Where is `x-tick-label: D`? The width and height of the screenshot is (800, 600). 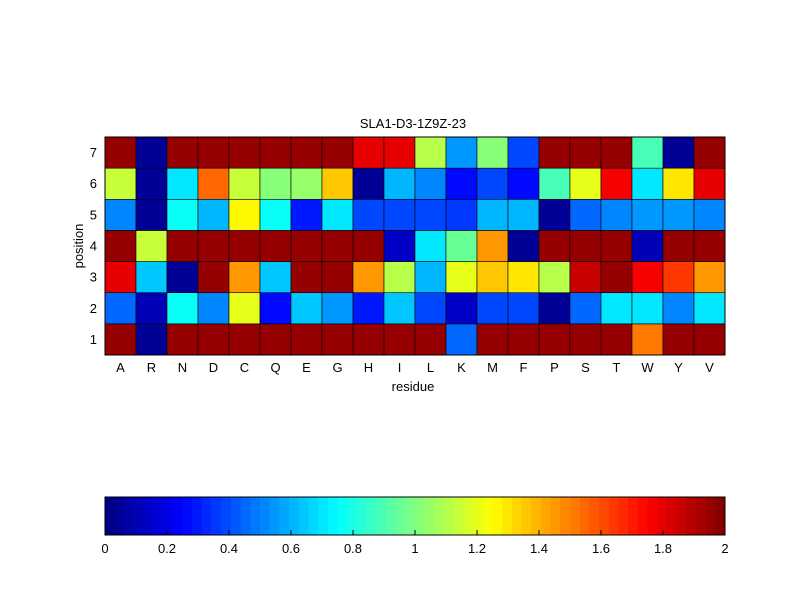
x-tick-label: D is located at coordinates (213, 367).